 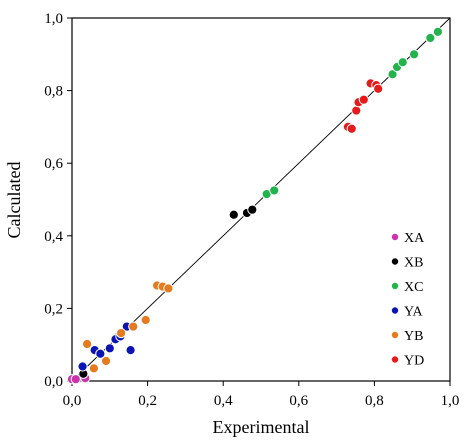 I want to click on y-tick-label: 0,6, so click(x=53, y=164).